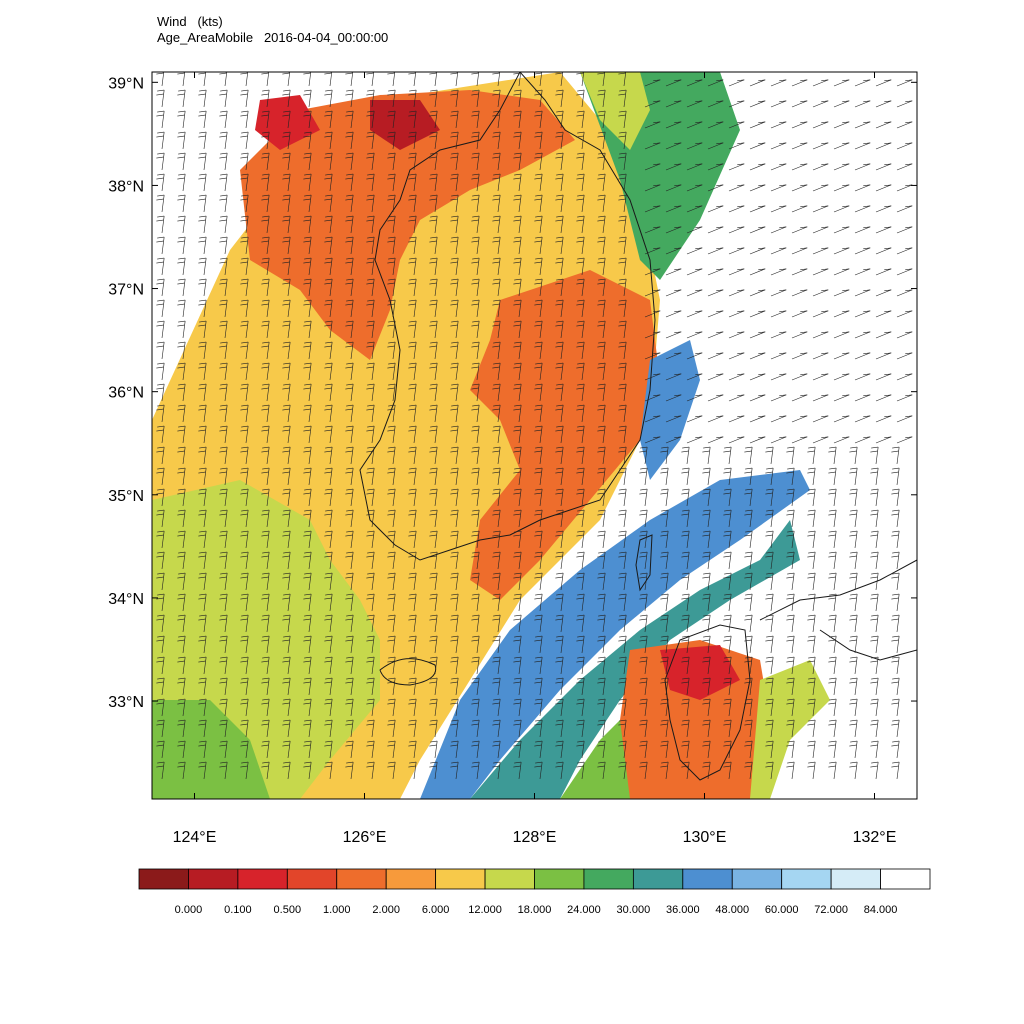 This screenshot has height=1024, width=1024. What do you see at coordinates (831, 910) in the screenshot?
I see `colorbar-label: 72.000` at bounding box center [831, 910].